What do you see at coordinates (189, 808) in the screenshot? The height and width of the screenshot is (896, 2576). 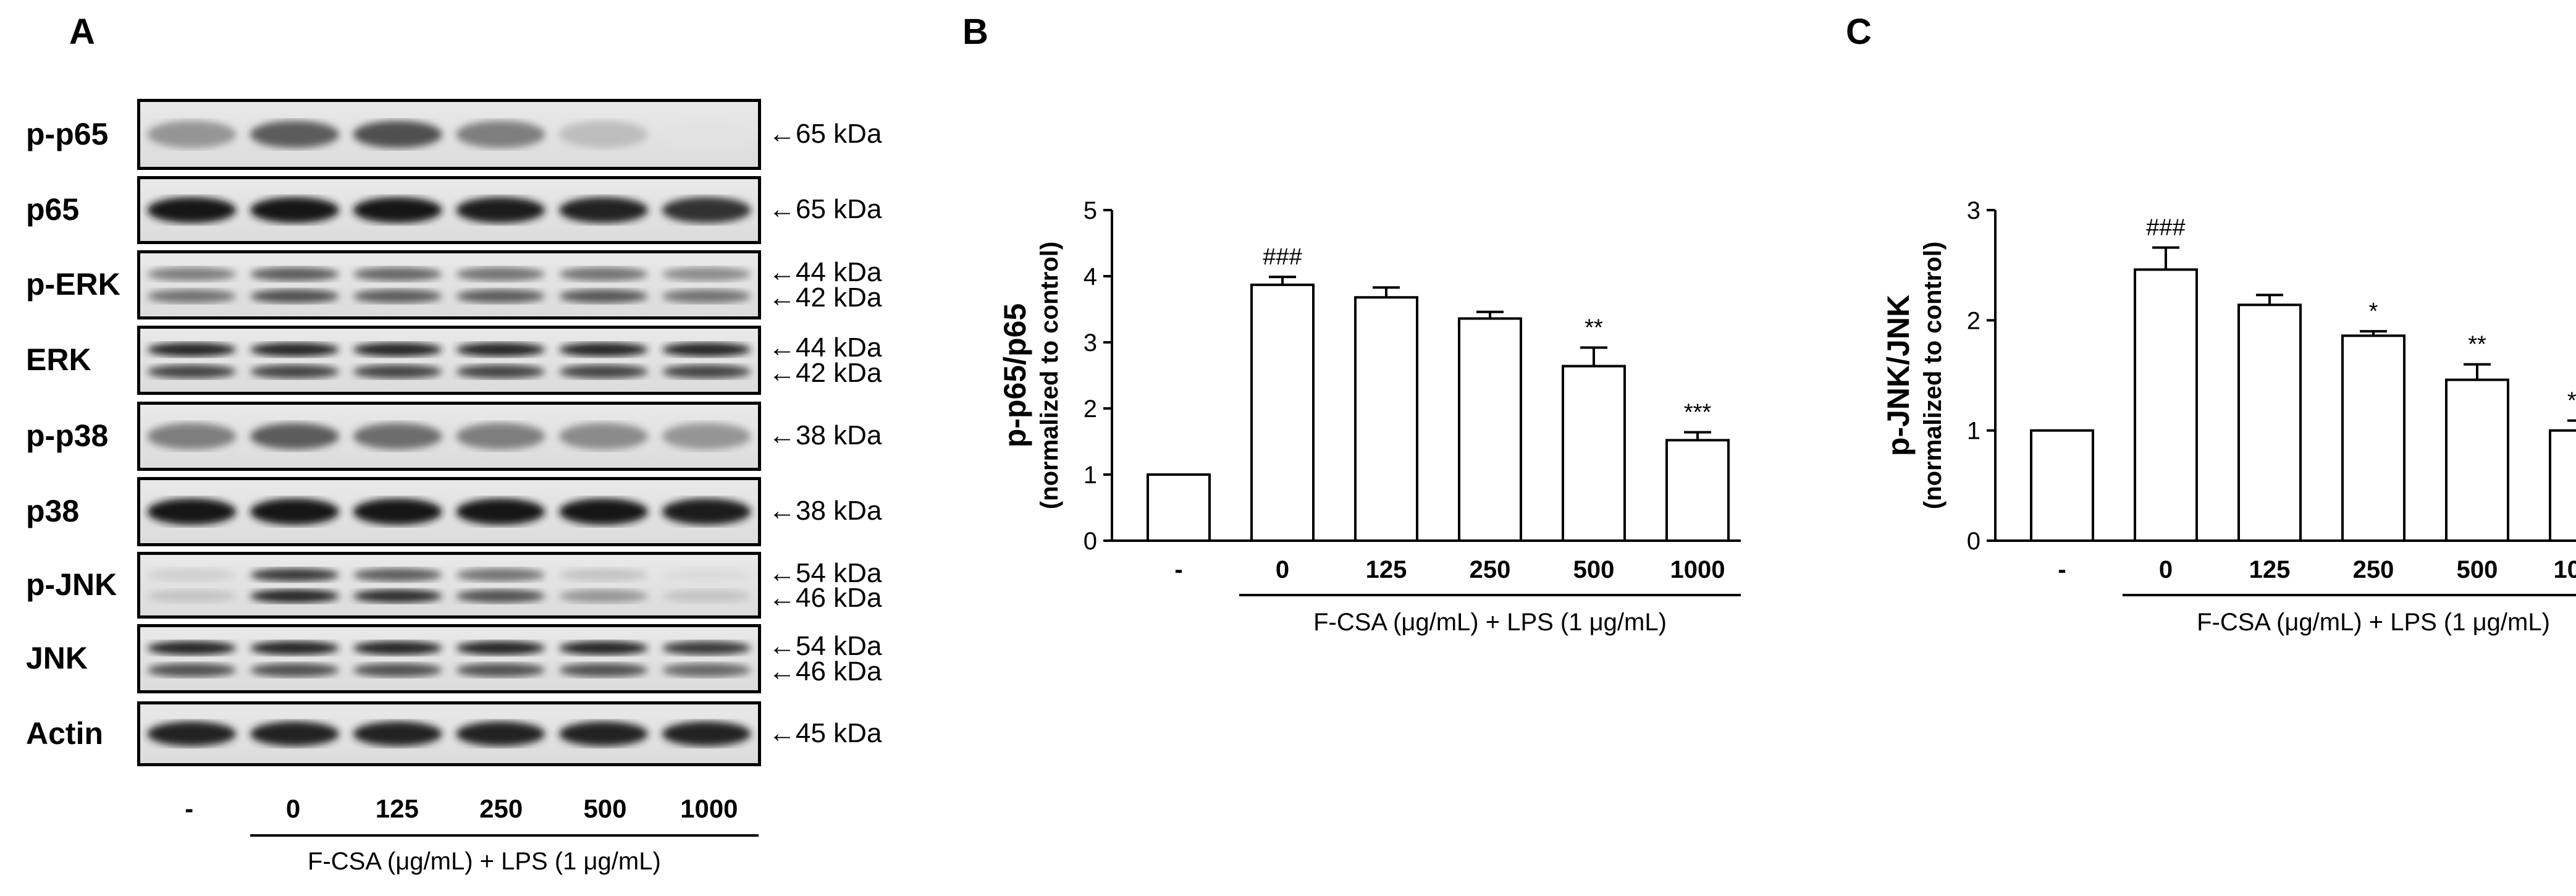 I see `lane-label: -` at bounding box center [189, 808].